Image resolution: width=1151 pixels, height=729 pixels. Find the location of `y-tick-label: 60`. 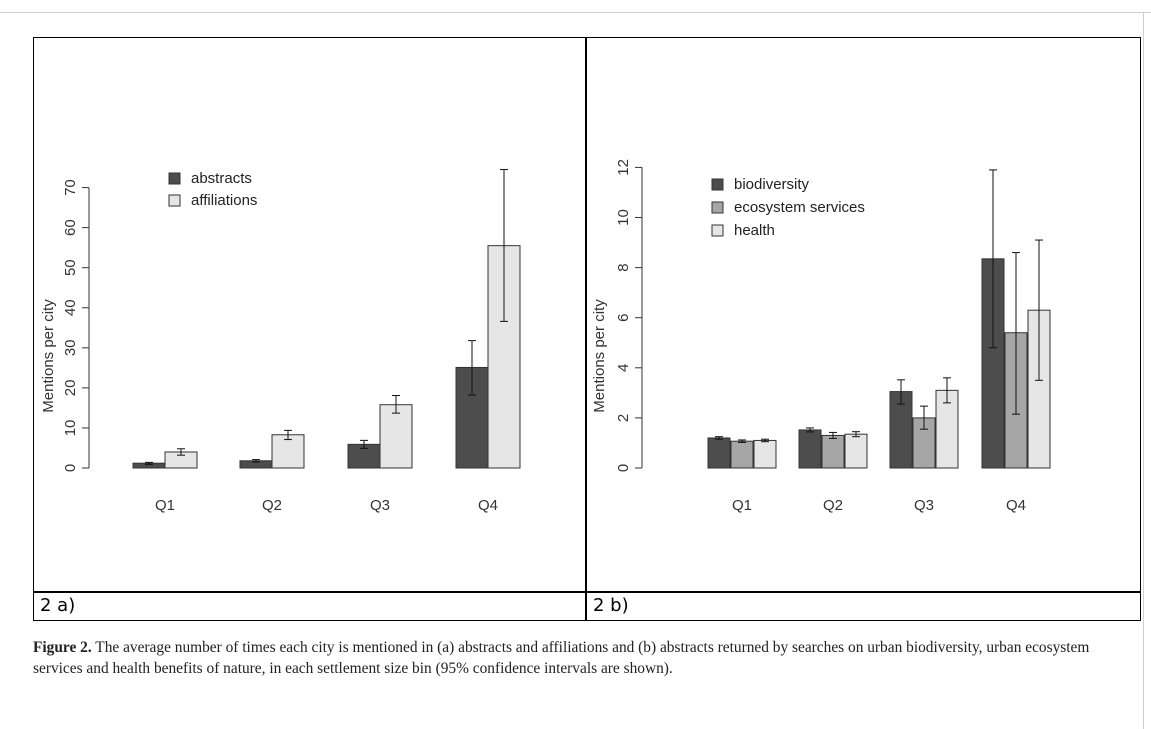

y-tick-label: 60 is located at coordinates (70, 227).